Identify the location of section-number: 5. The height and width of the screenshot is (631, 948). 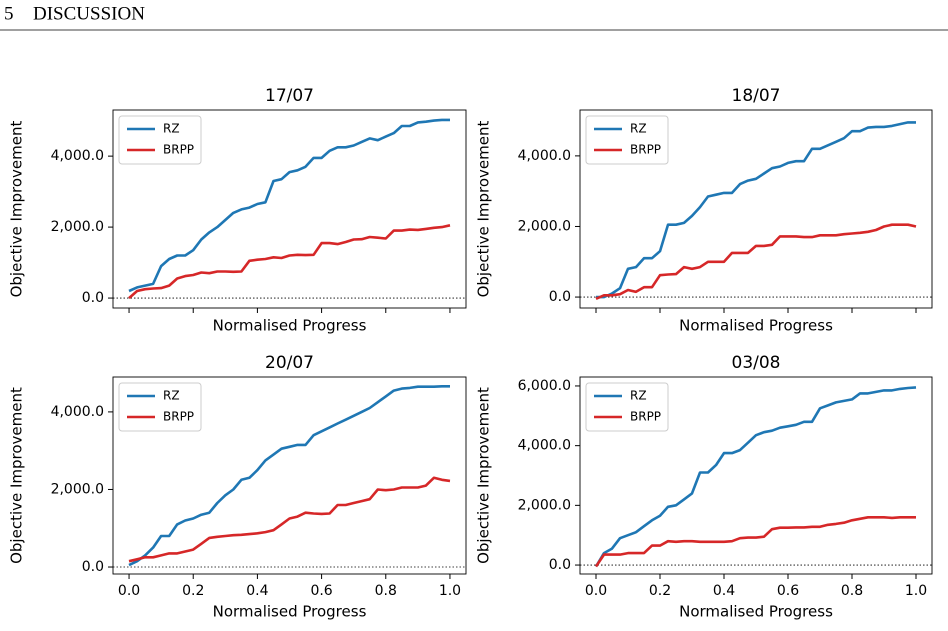
(9, 13).